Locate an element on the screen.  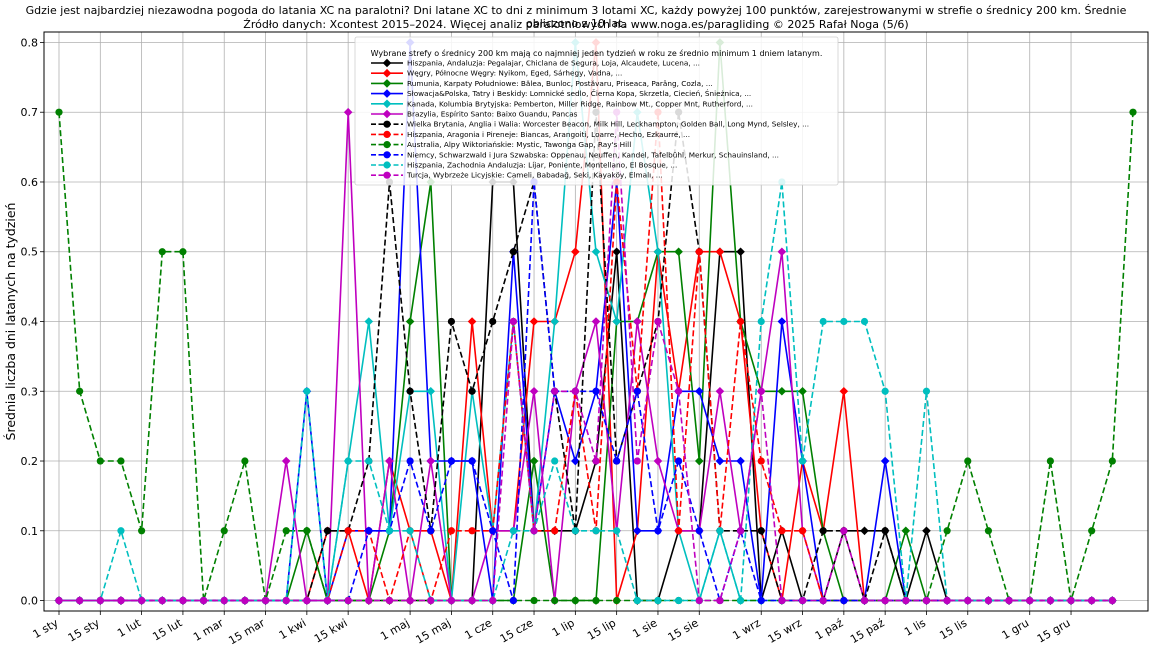
x-tick-label: 1 wrz is located at coordinates (746, 629).